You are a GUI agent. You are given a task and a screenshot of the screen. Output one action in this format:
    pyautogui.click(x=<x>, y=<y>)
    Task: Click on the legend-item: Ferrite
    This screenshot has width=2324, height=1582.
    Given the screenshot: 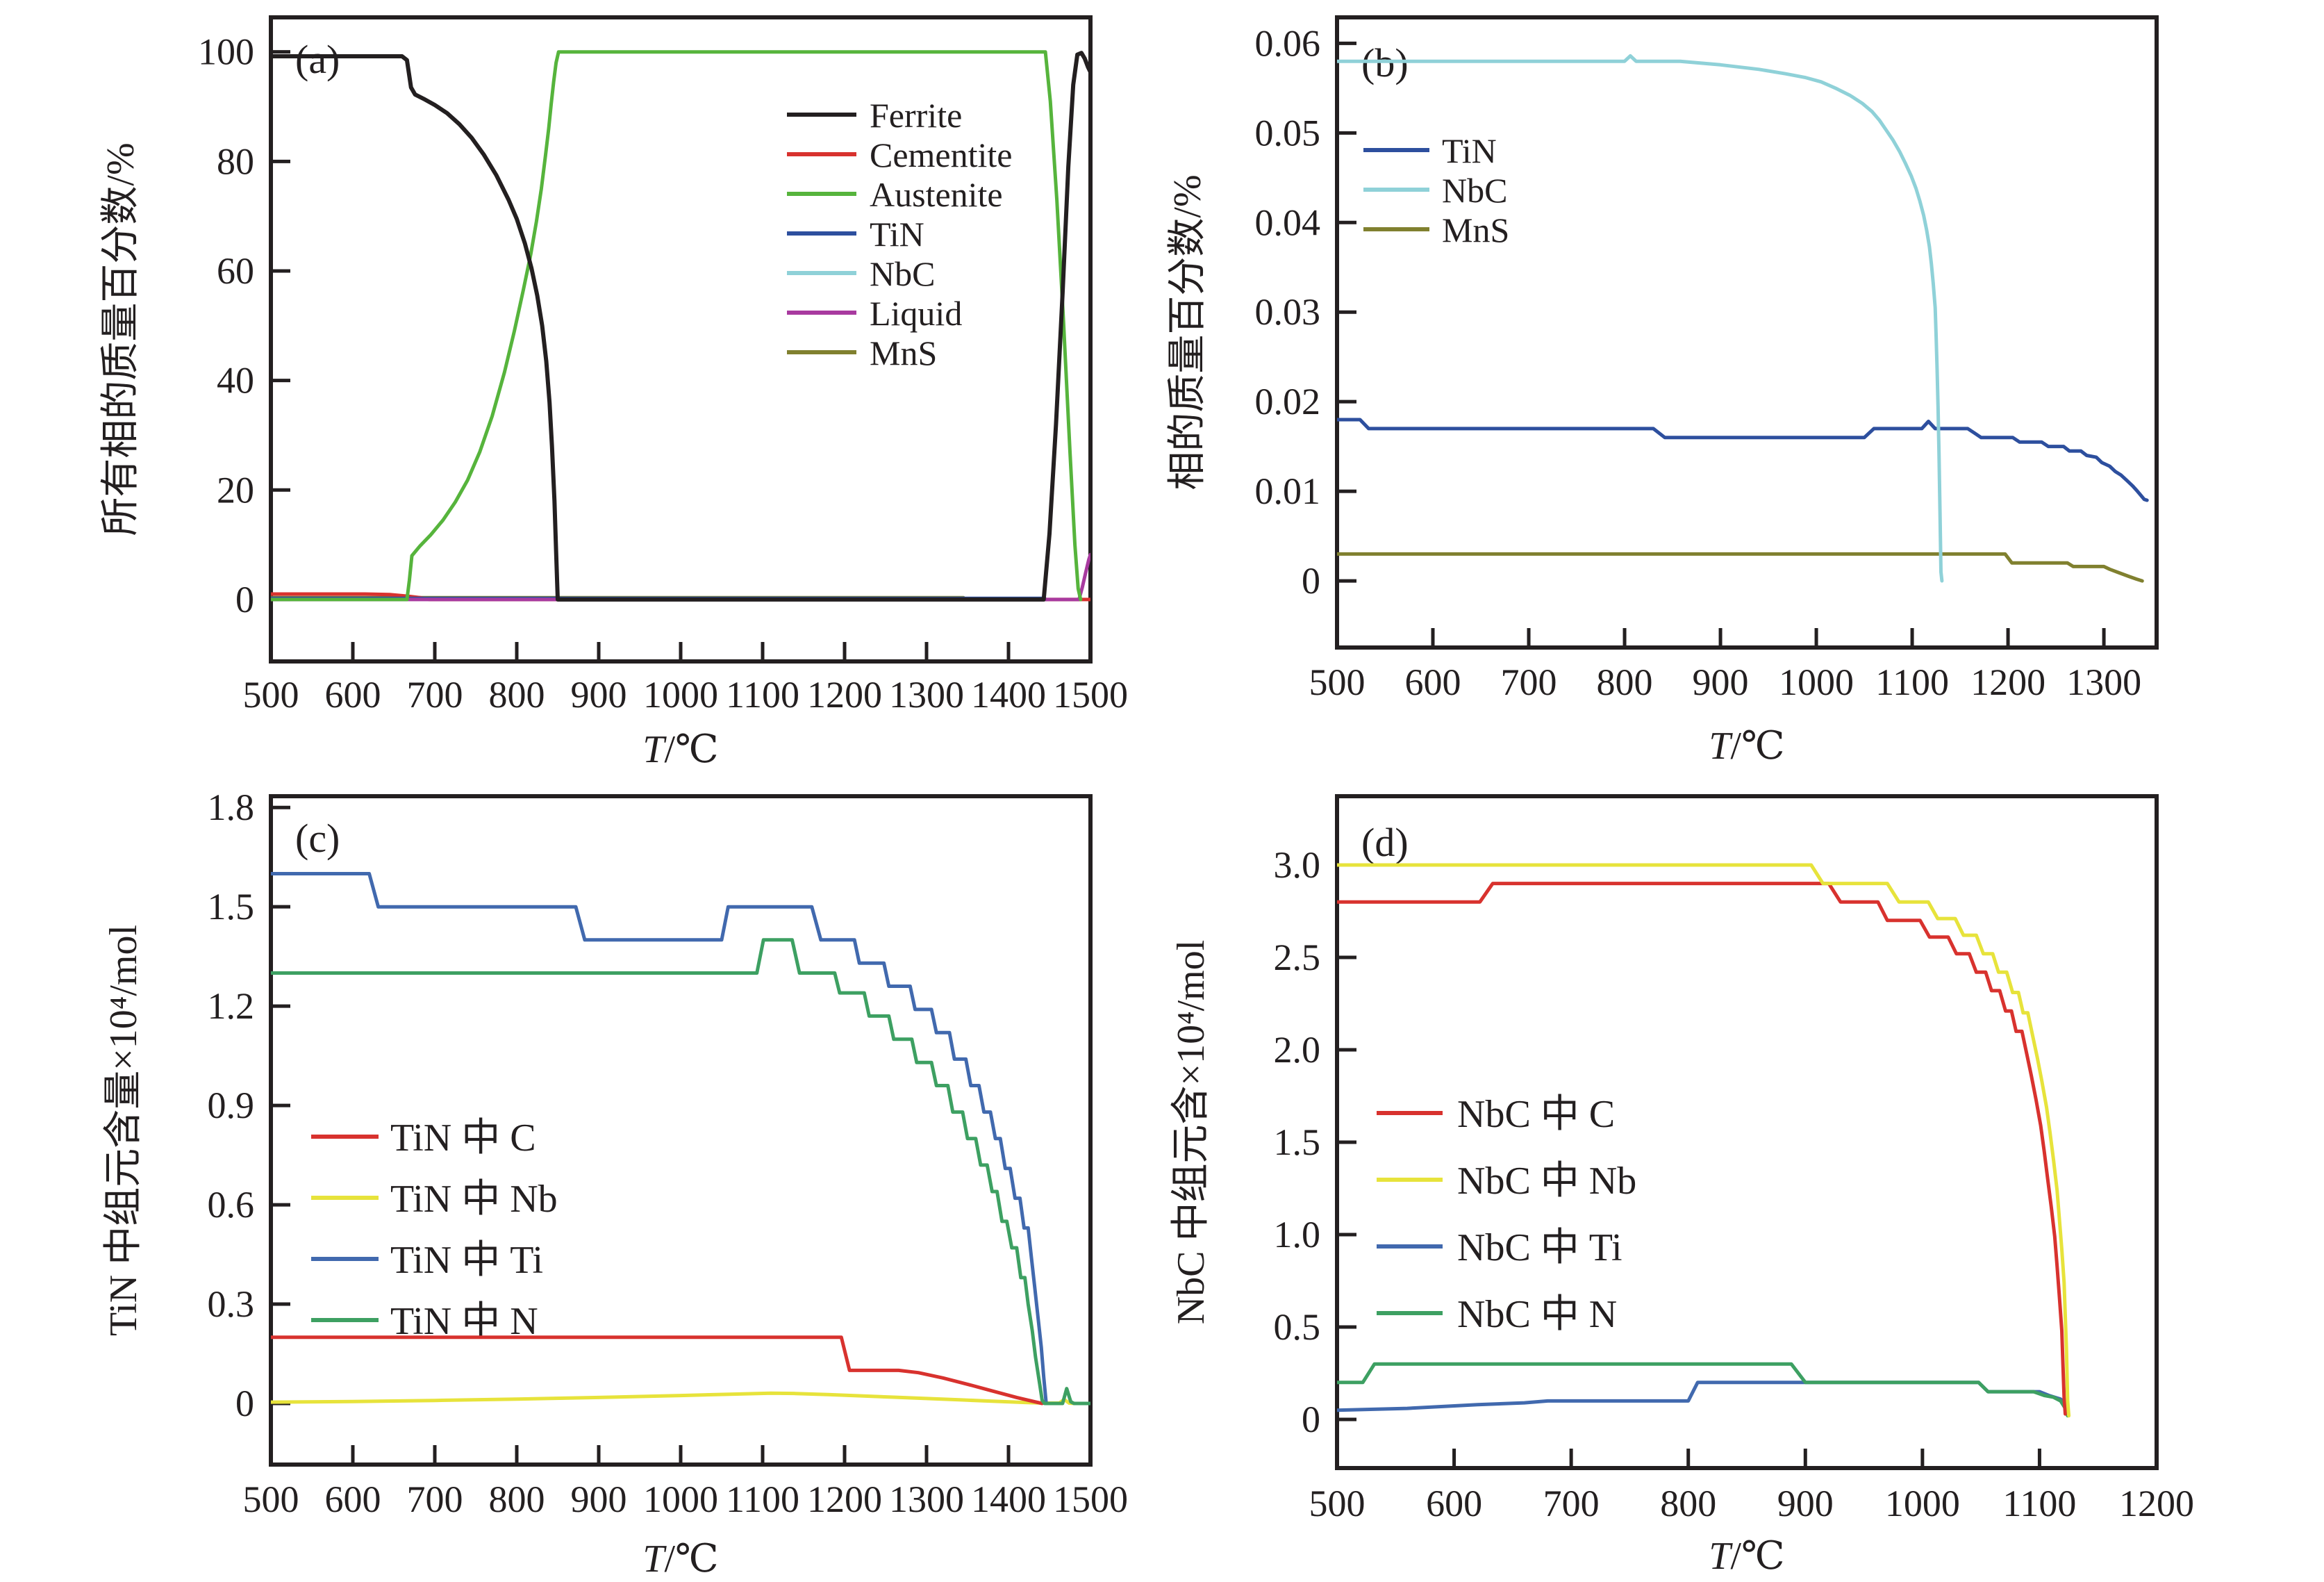 What is the action you would take?
    pyautogui.click(x=874, y=115)
    